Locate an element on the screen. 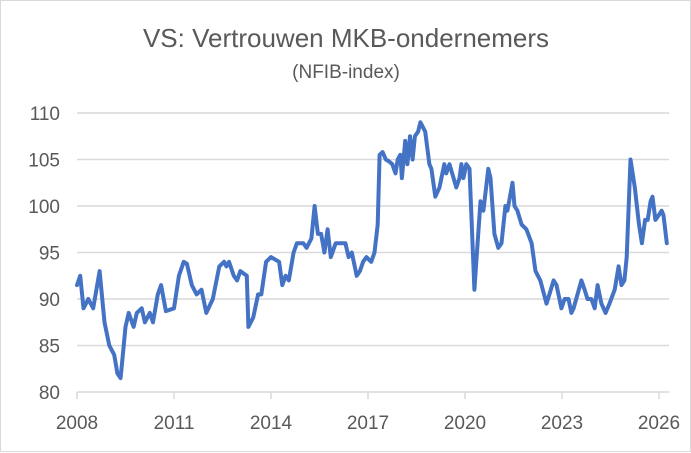 The width and height of the screenshot is (691, 453). x-tick-label: 2014 is located at coordinates (271, 423).